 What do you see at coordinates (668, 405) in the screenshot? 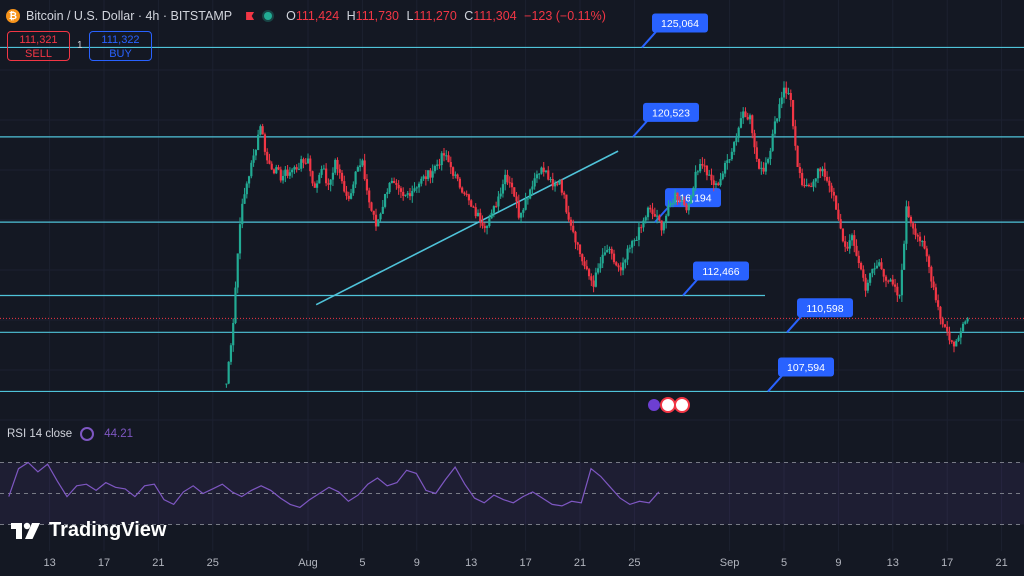
I see `economic-events` at bounding box center [668, 405].